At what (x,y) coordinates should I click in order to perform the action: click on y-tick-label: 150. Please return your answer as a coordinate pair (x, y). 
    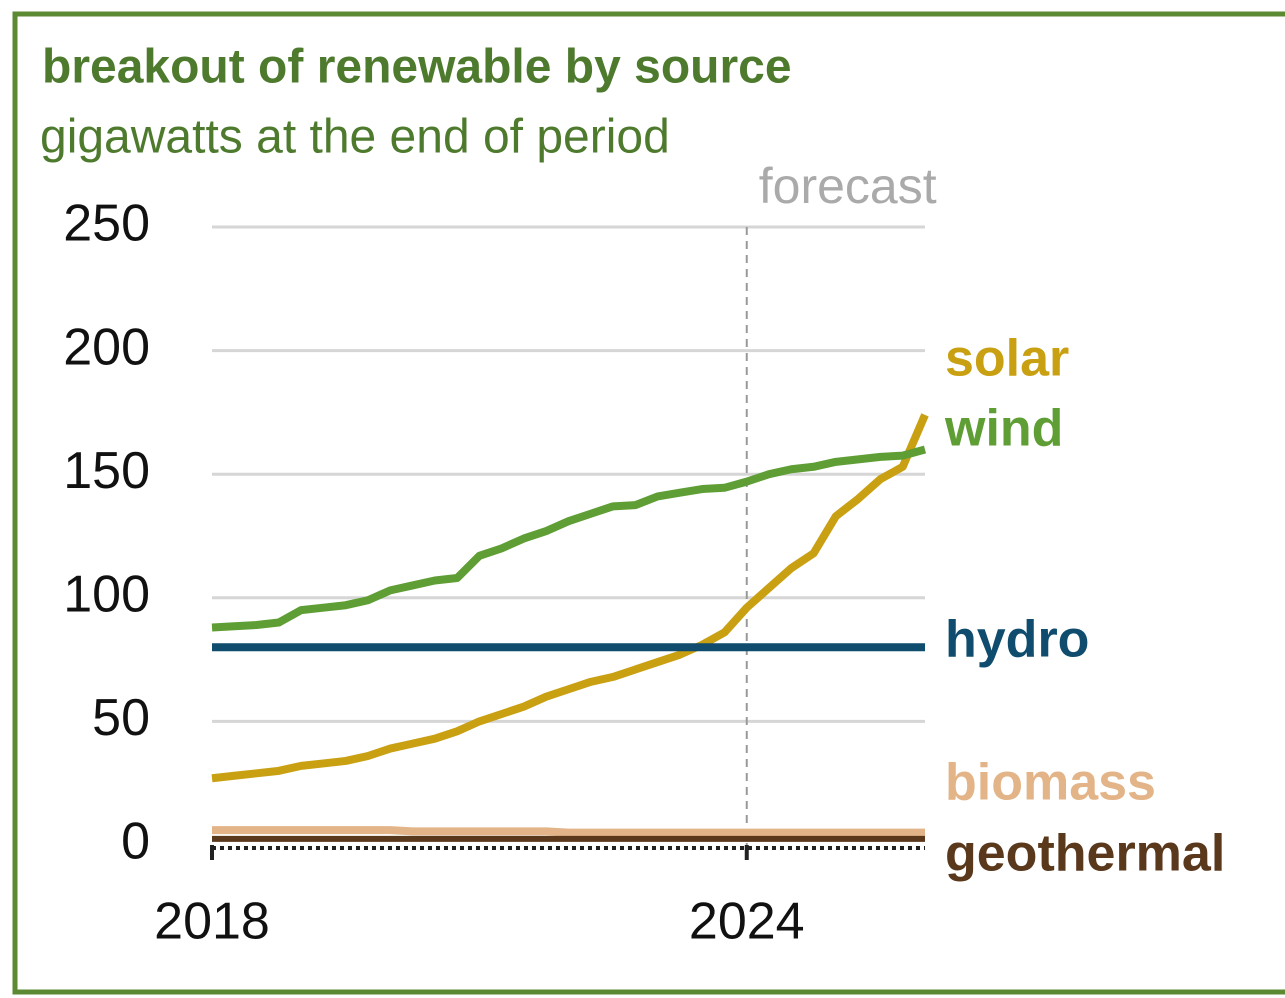
    Looking at the image, I should click on (106, 471).